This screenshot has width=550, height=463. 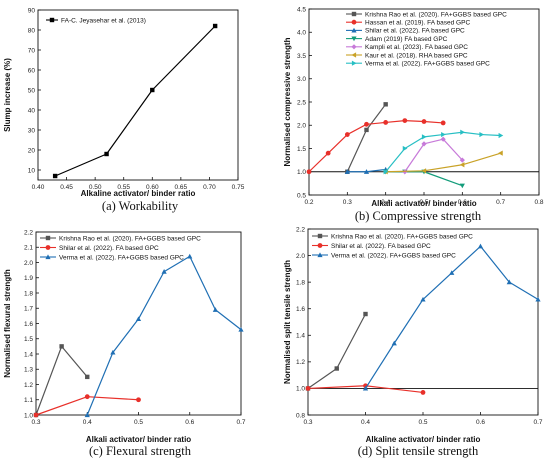 What do you see at coordinates (301, 195) in the screenshot?
I see `y-tick-label: 0.5` at bounding box center [301, 195].